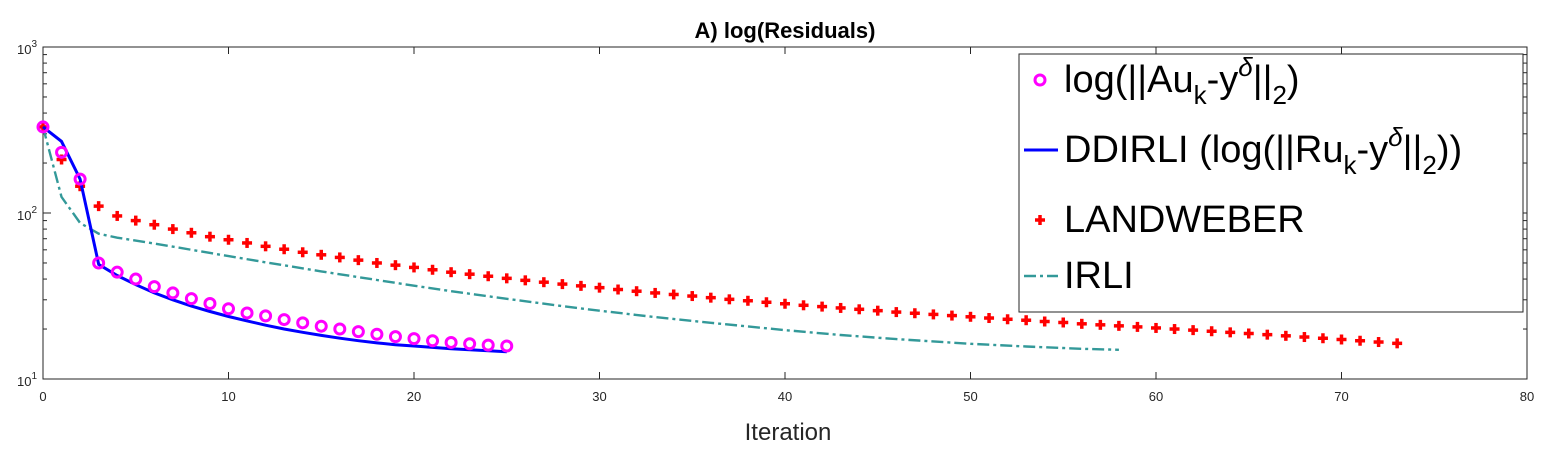 Image resolution: width=1552 pixels, height=458 pixels. I want to click on legend-label: IRLI, so click(1099, 276).